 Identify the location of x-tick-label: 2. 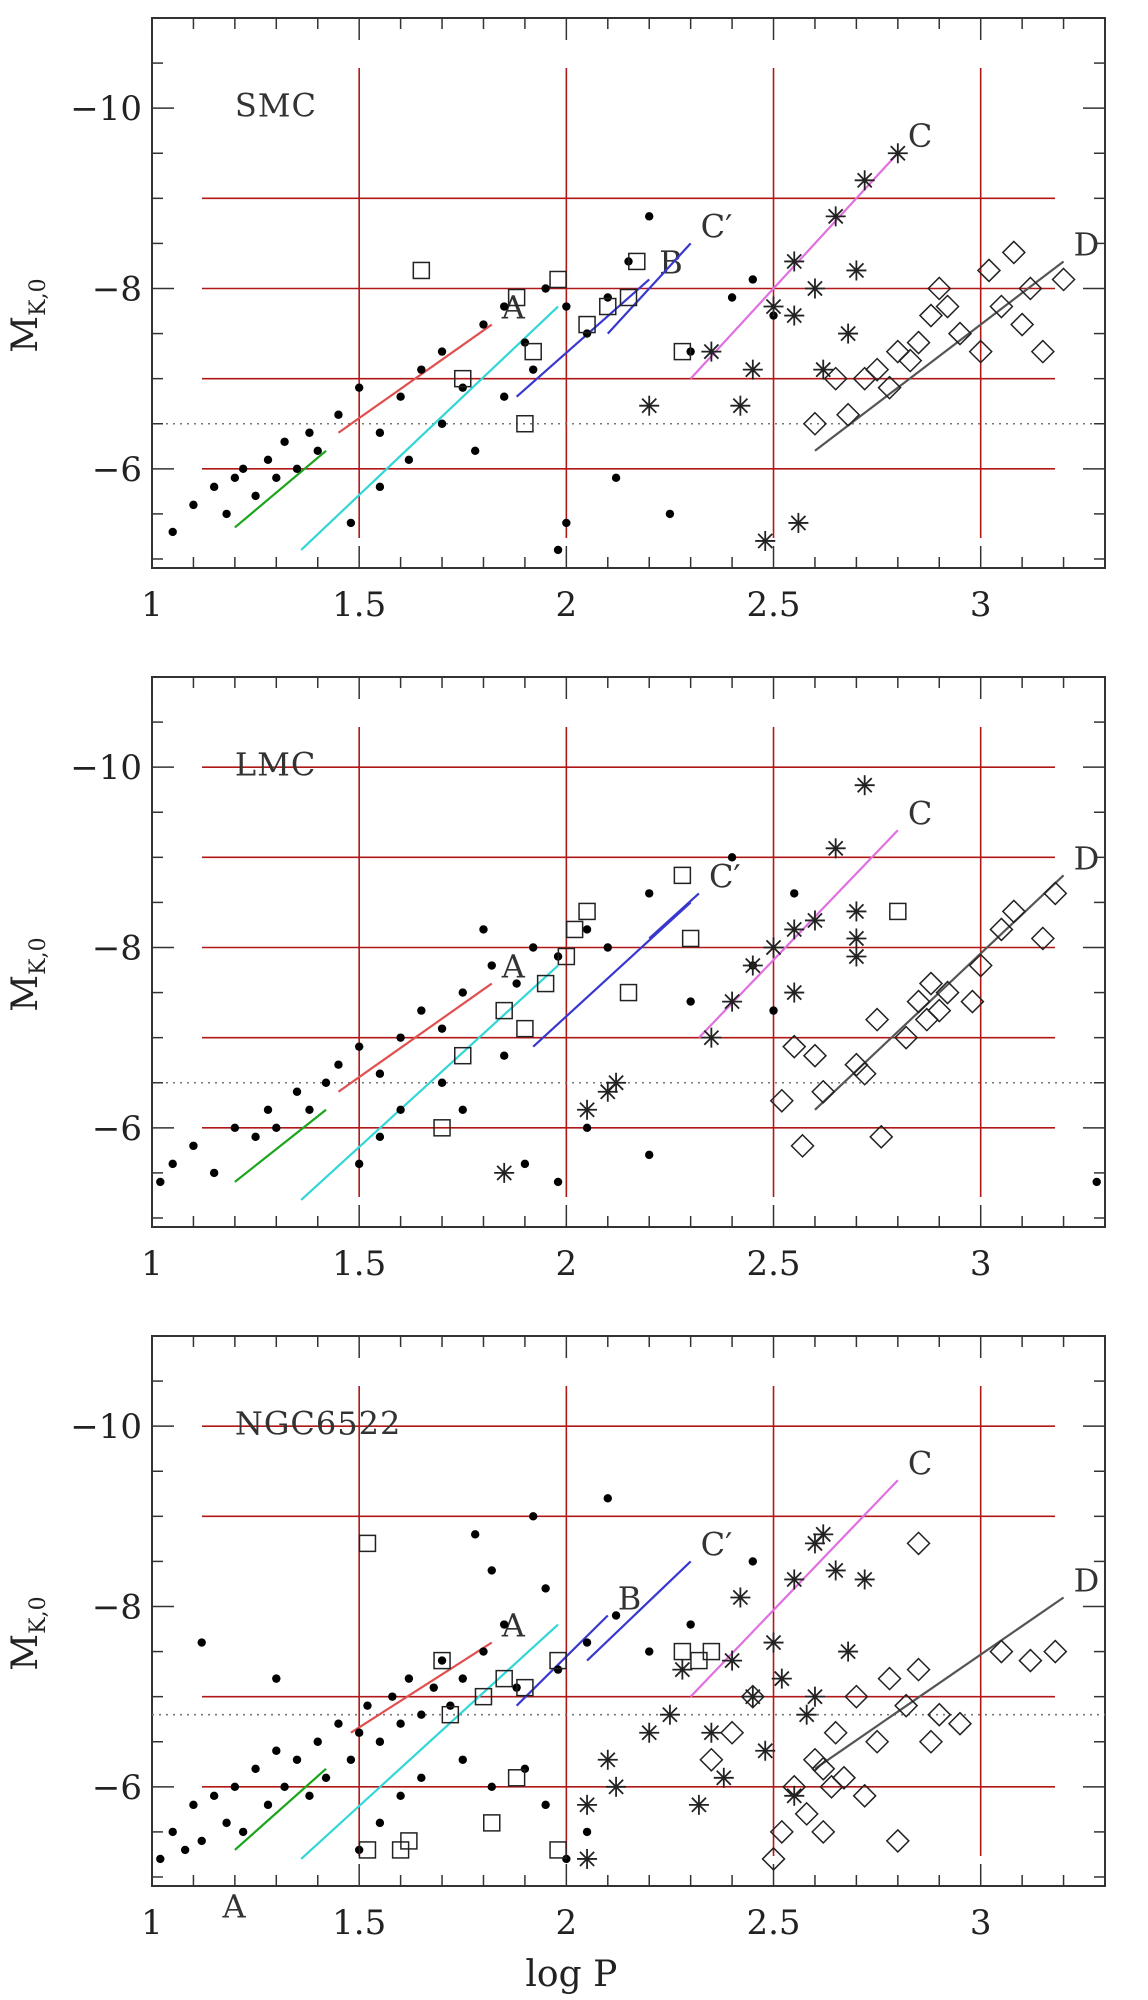
(567, 605).